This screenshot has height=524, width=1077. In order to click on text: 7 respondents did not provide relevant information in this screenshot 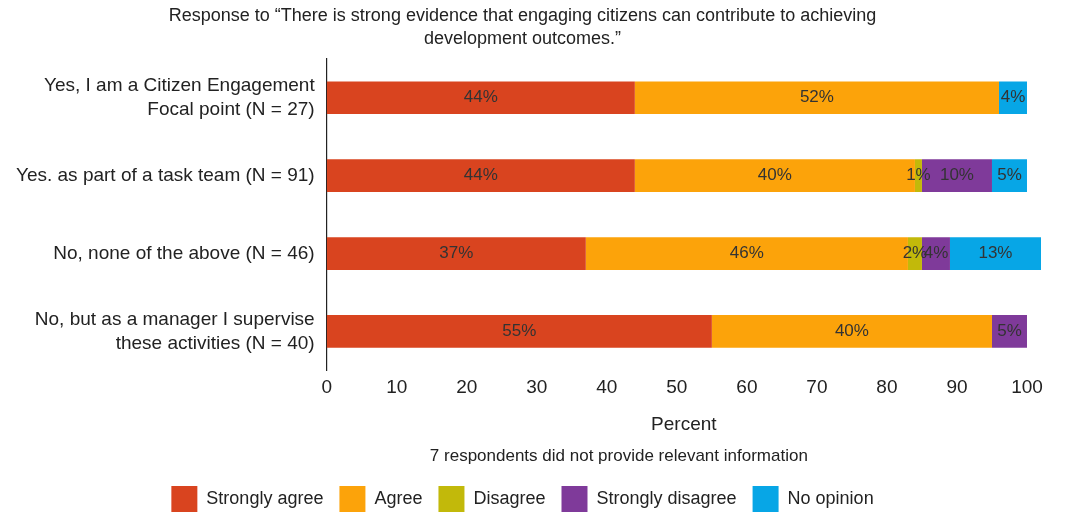, I will do `click(618, 455)`.